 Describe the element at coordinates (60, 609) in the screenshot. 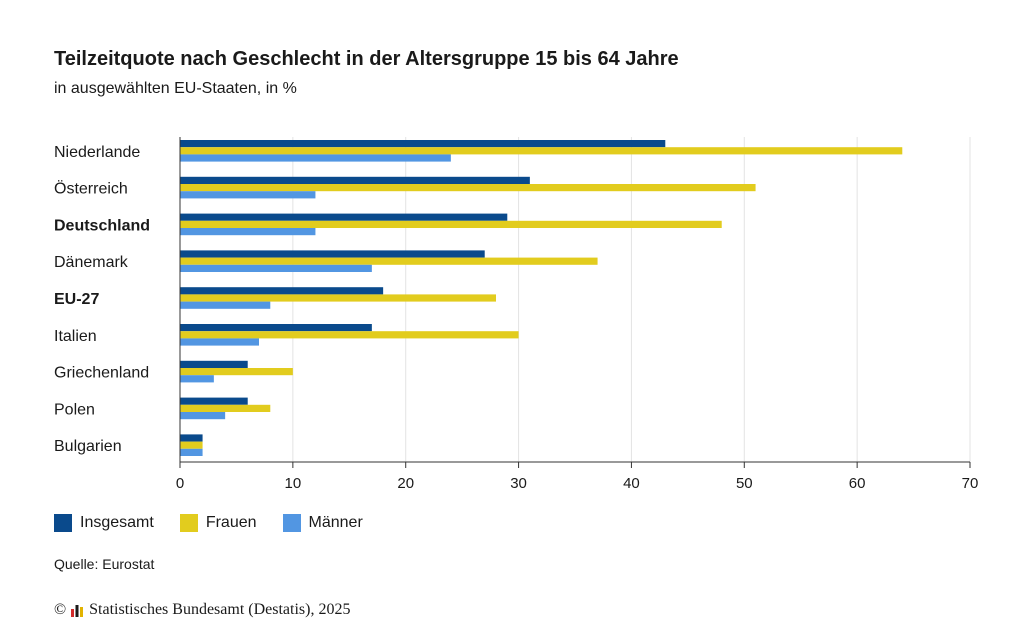

I see `copyright-symbol: ©` at that location.